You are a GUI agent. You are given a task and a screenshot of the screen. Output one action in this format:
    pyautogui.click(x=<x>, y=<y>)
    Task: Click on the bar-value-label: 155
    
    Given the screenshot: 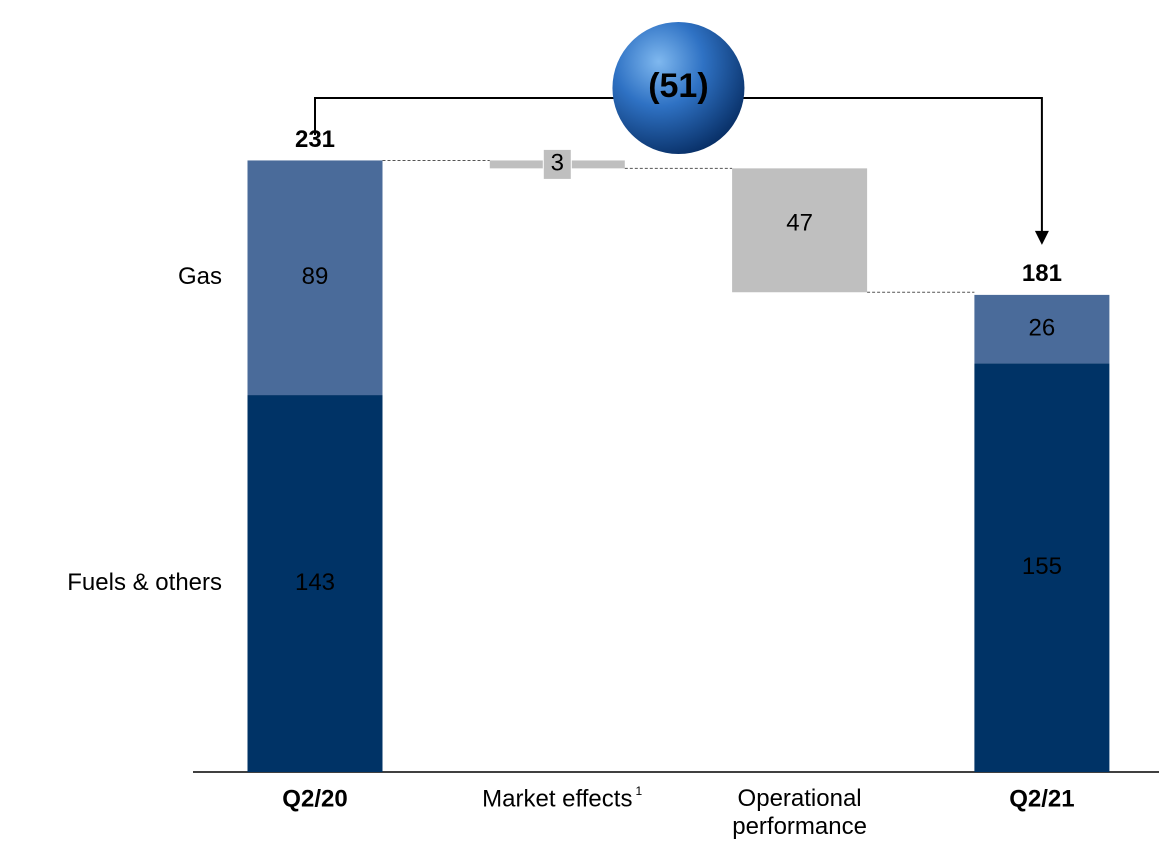 What is the action you would take?
    pyautogui.click(x=1042, y=566)
    